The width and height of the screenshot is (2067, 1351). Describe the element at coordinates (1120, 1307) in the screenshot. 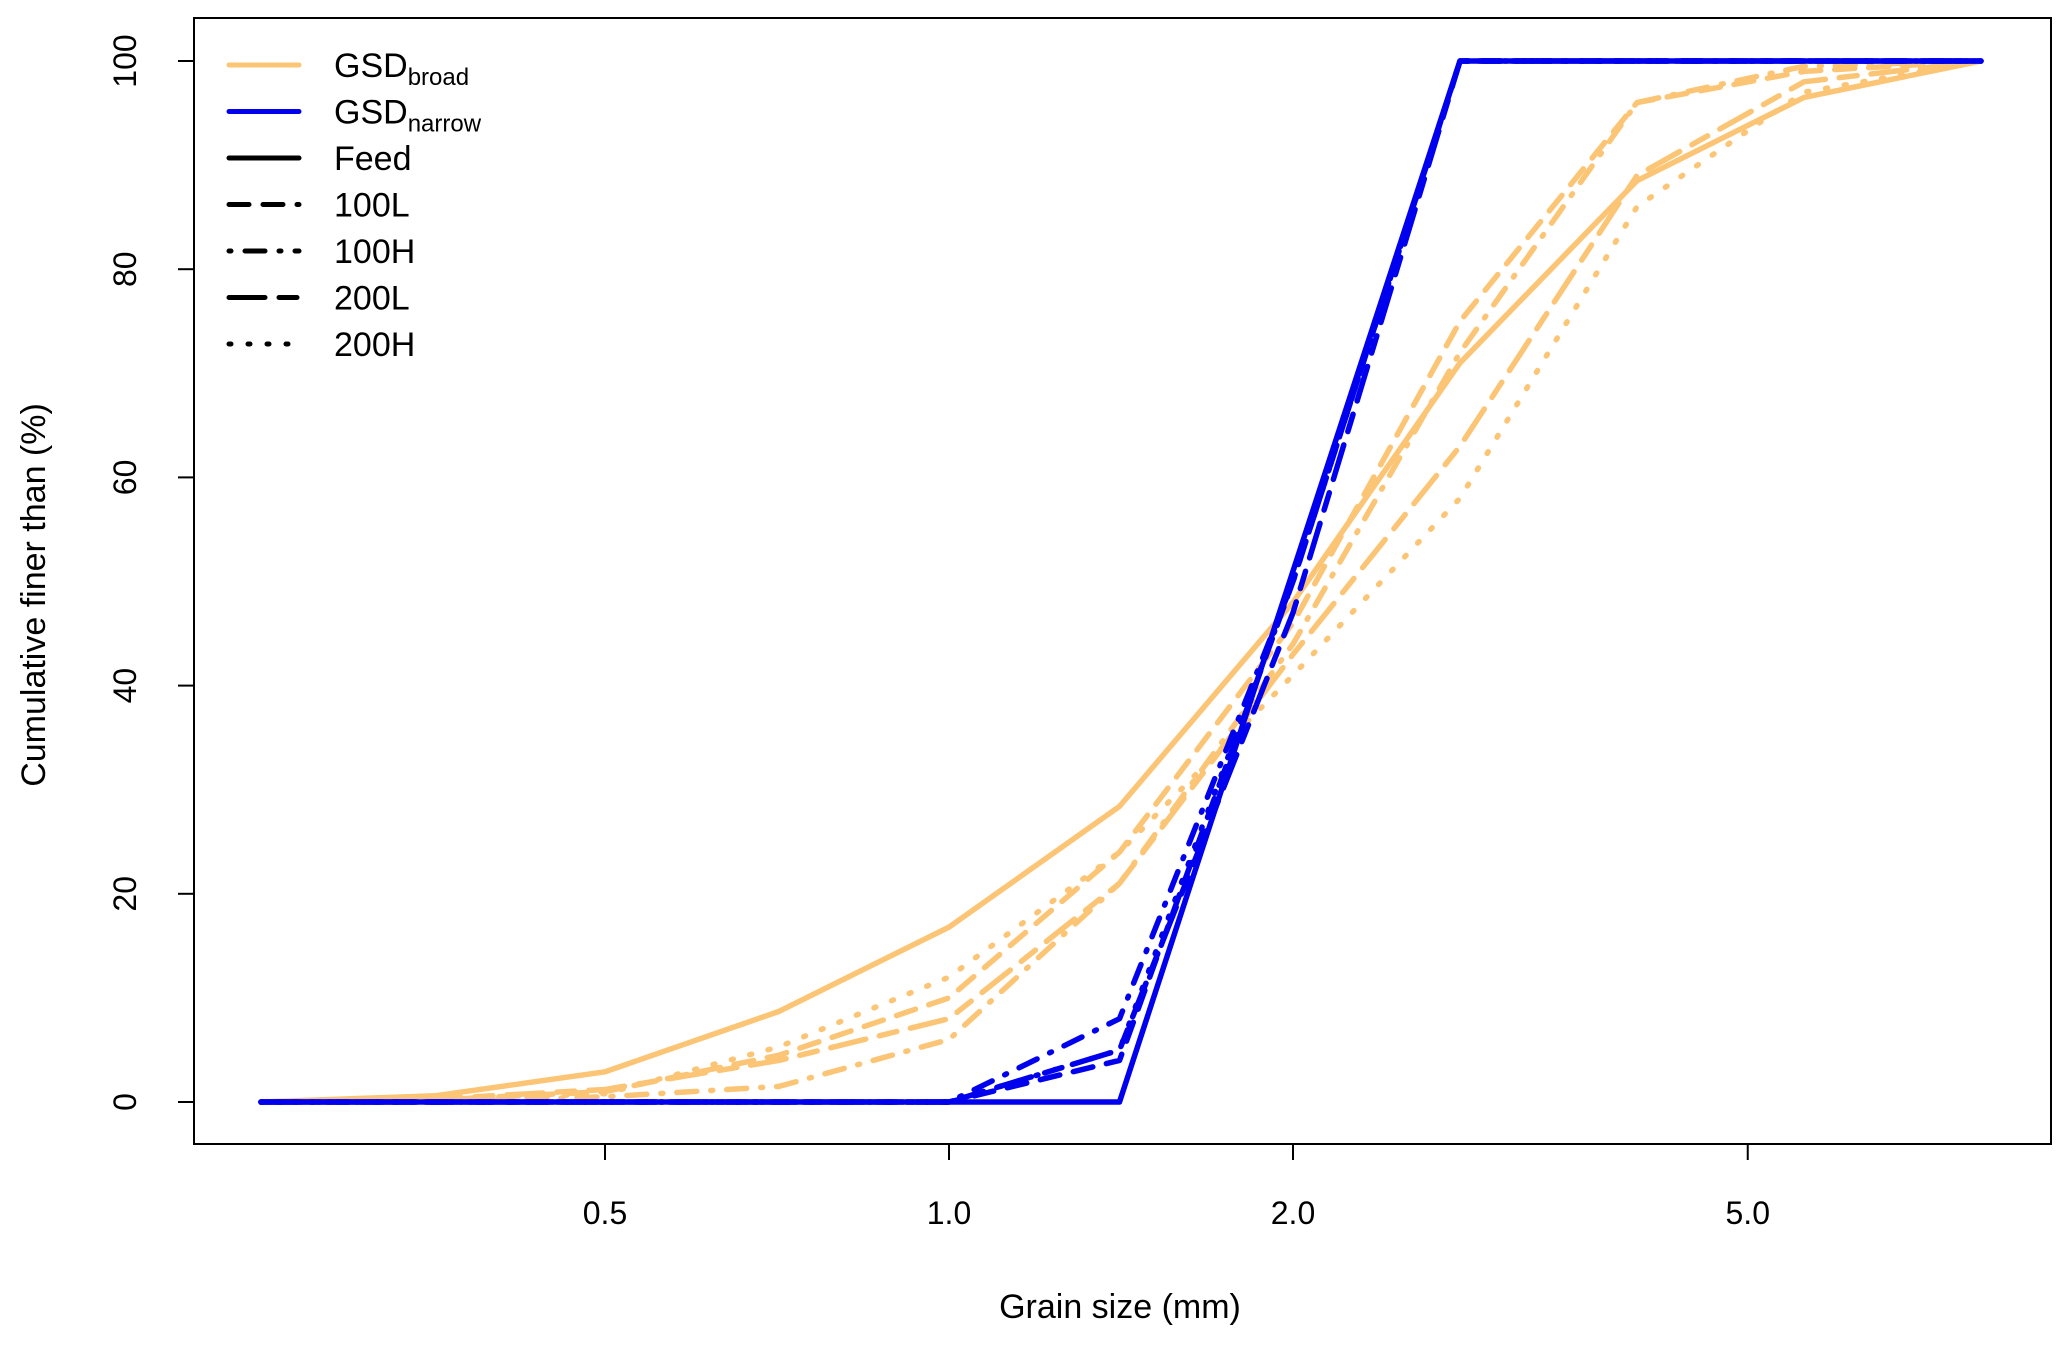

I see `x-axis-label: Grain size (mm)` at that location.